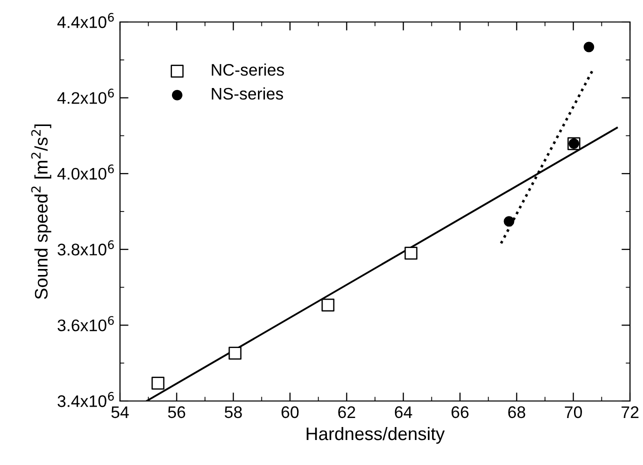 This screenshot has height=465, width=643. Describe the element at coordinates (573, 412) in the screenshot. I see `x-tick-label: 70` at that location.